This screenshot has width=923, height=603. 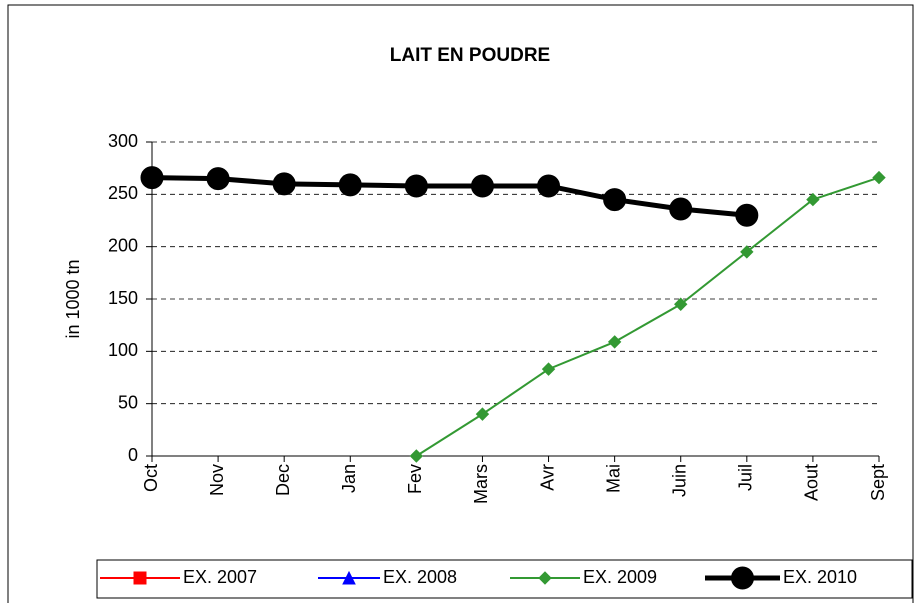 What do you see at coordinates (123, 298) in the screenshot?
I see `y-tick-label: 150` at bounding box center [123, 298].